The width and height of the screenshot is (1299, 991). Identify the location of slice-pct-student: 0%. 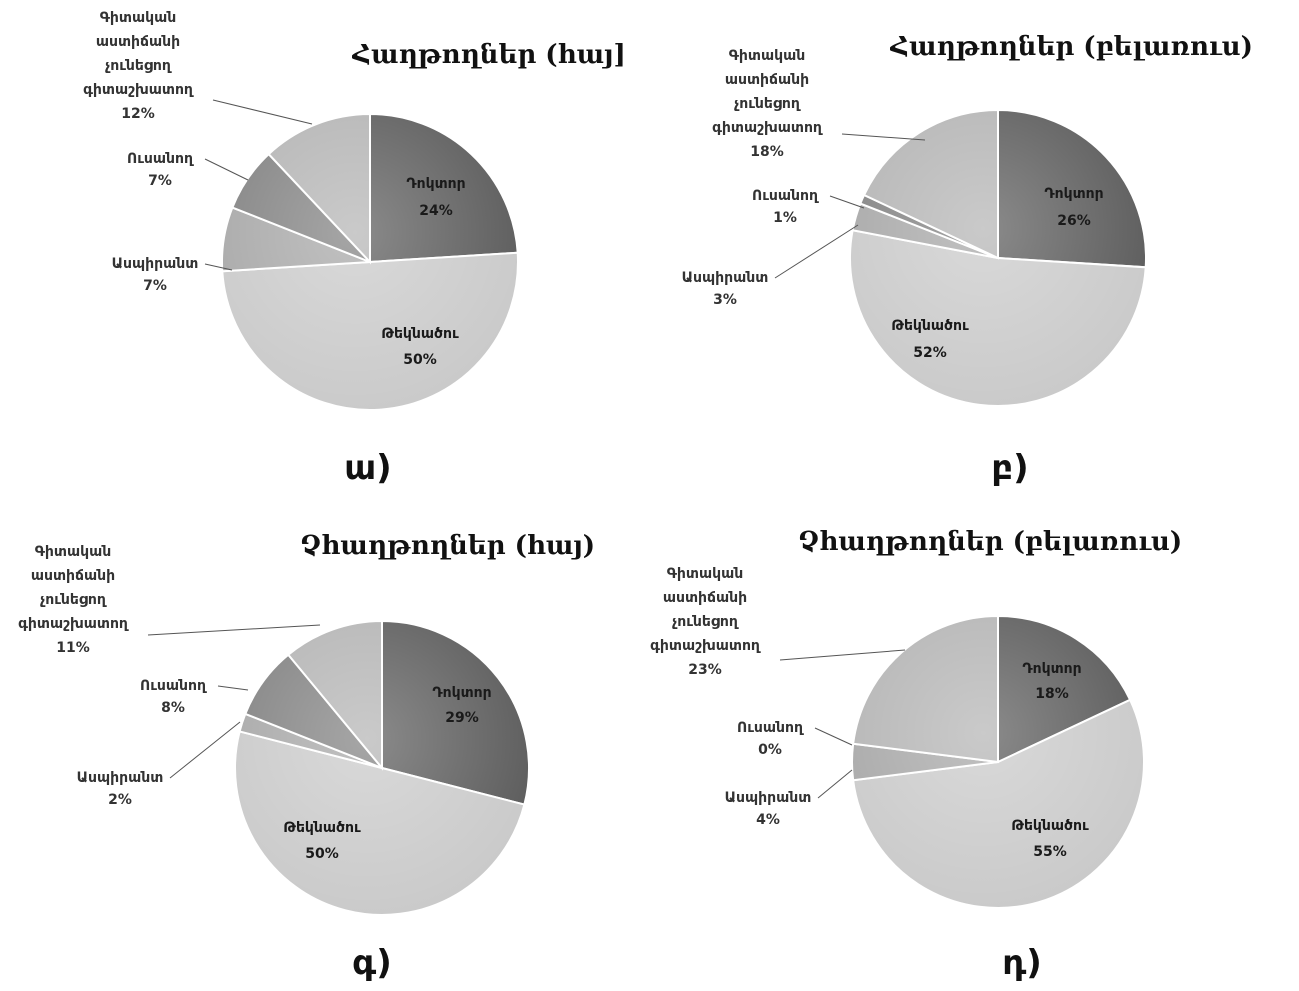
(770, 750).